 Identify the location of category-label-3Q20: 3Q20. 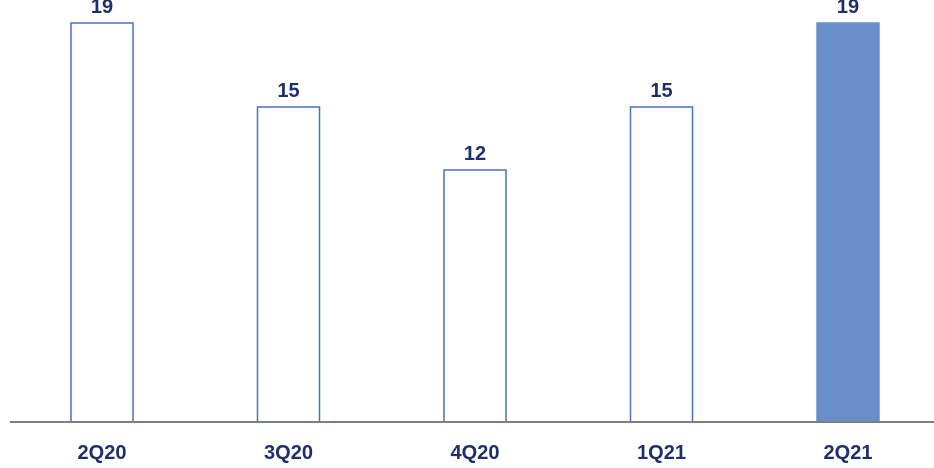
(288, 453).